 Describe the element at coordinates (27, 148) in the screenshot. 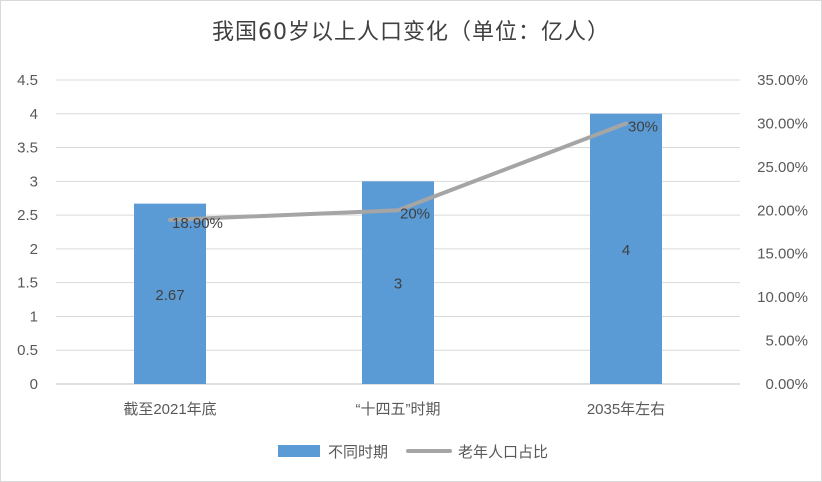

I see `left-tick-label: 3.5` at that location.